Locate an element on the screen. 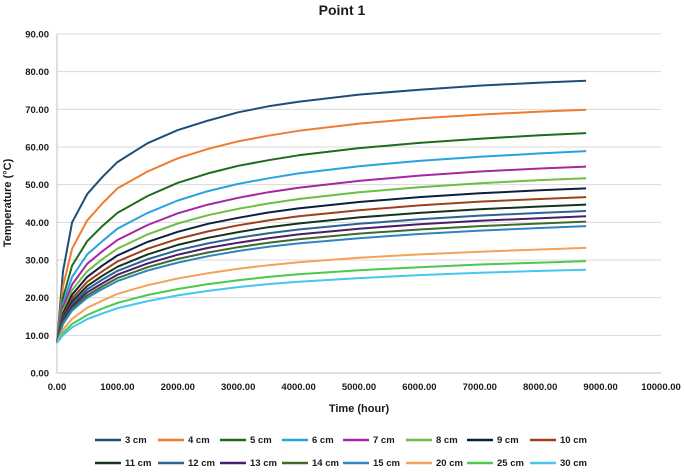 Image resolution: width=685 pixels, height=472 pixels. y-axis-label: Temperature (°C) is located at coordinates (8, 202).